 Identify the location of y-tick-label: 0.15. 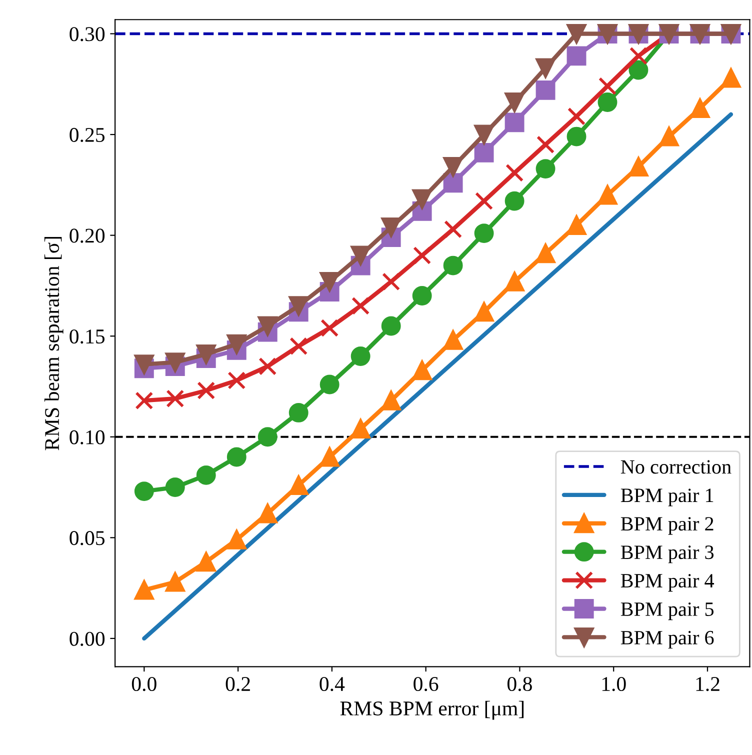
(87, 336).